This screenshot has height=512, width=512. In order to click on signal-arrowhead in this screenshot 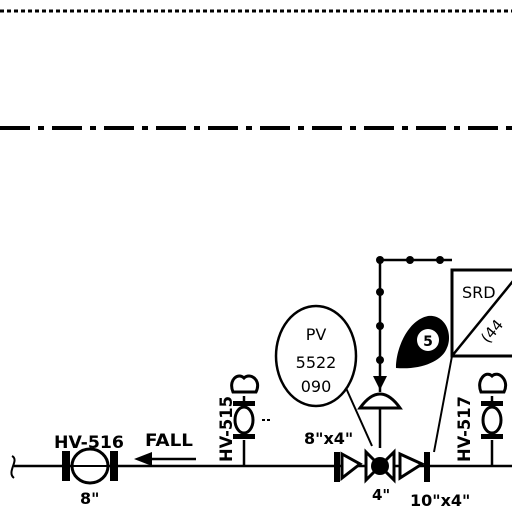, I will do `click(380, 383)`.